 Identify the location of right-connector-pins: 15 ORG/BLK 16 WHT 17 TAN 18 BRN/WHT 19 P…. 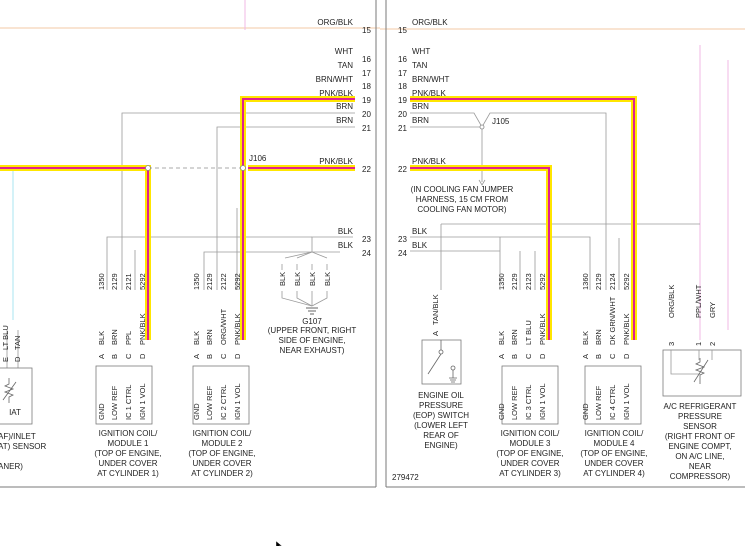
(423, 138).